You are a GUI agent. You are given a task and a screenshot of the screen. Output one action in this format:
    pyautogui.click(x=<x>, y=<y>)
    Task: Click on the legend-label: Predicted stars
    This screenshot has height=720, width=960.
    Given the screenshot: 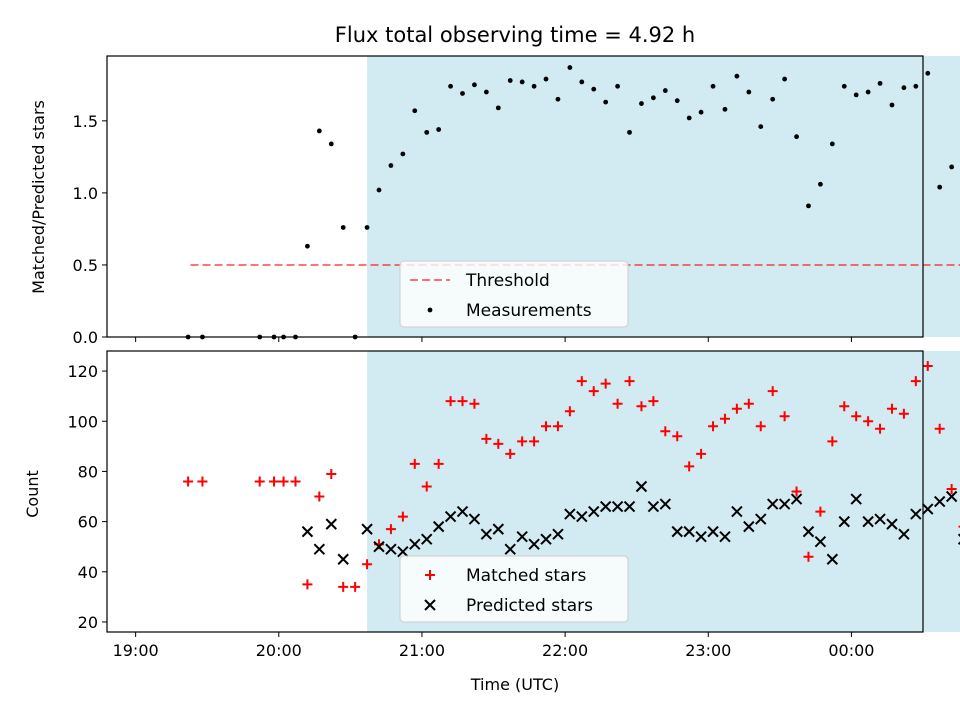 What is the action you would take?
    pyautogui.click(x=529, y=606)
    